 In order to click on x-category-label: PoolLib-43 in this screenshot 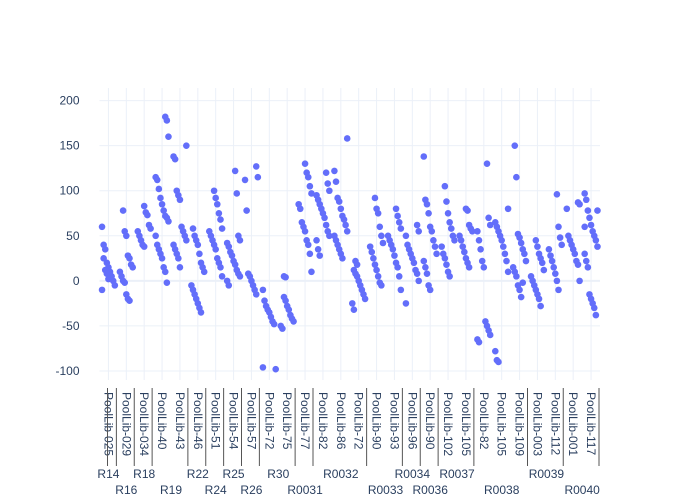, I will do `click(180, 421)`.